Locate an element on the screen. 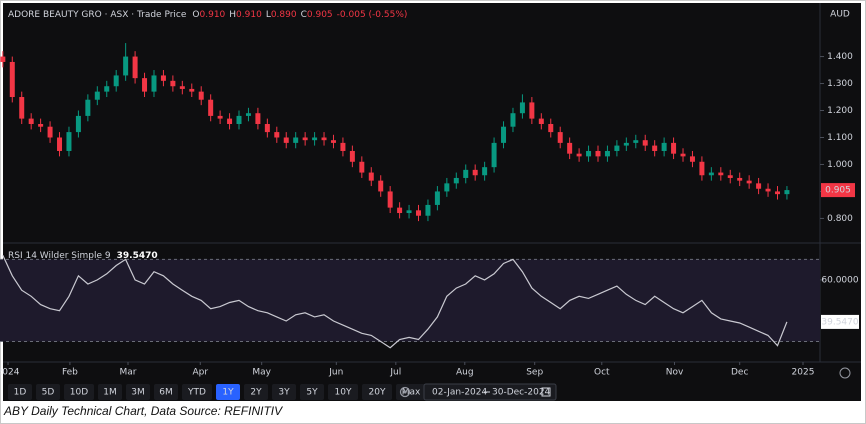 The height and width of the screenshot is (424, 866). range-label: Max is located at coordinates (411, 393).